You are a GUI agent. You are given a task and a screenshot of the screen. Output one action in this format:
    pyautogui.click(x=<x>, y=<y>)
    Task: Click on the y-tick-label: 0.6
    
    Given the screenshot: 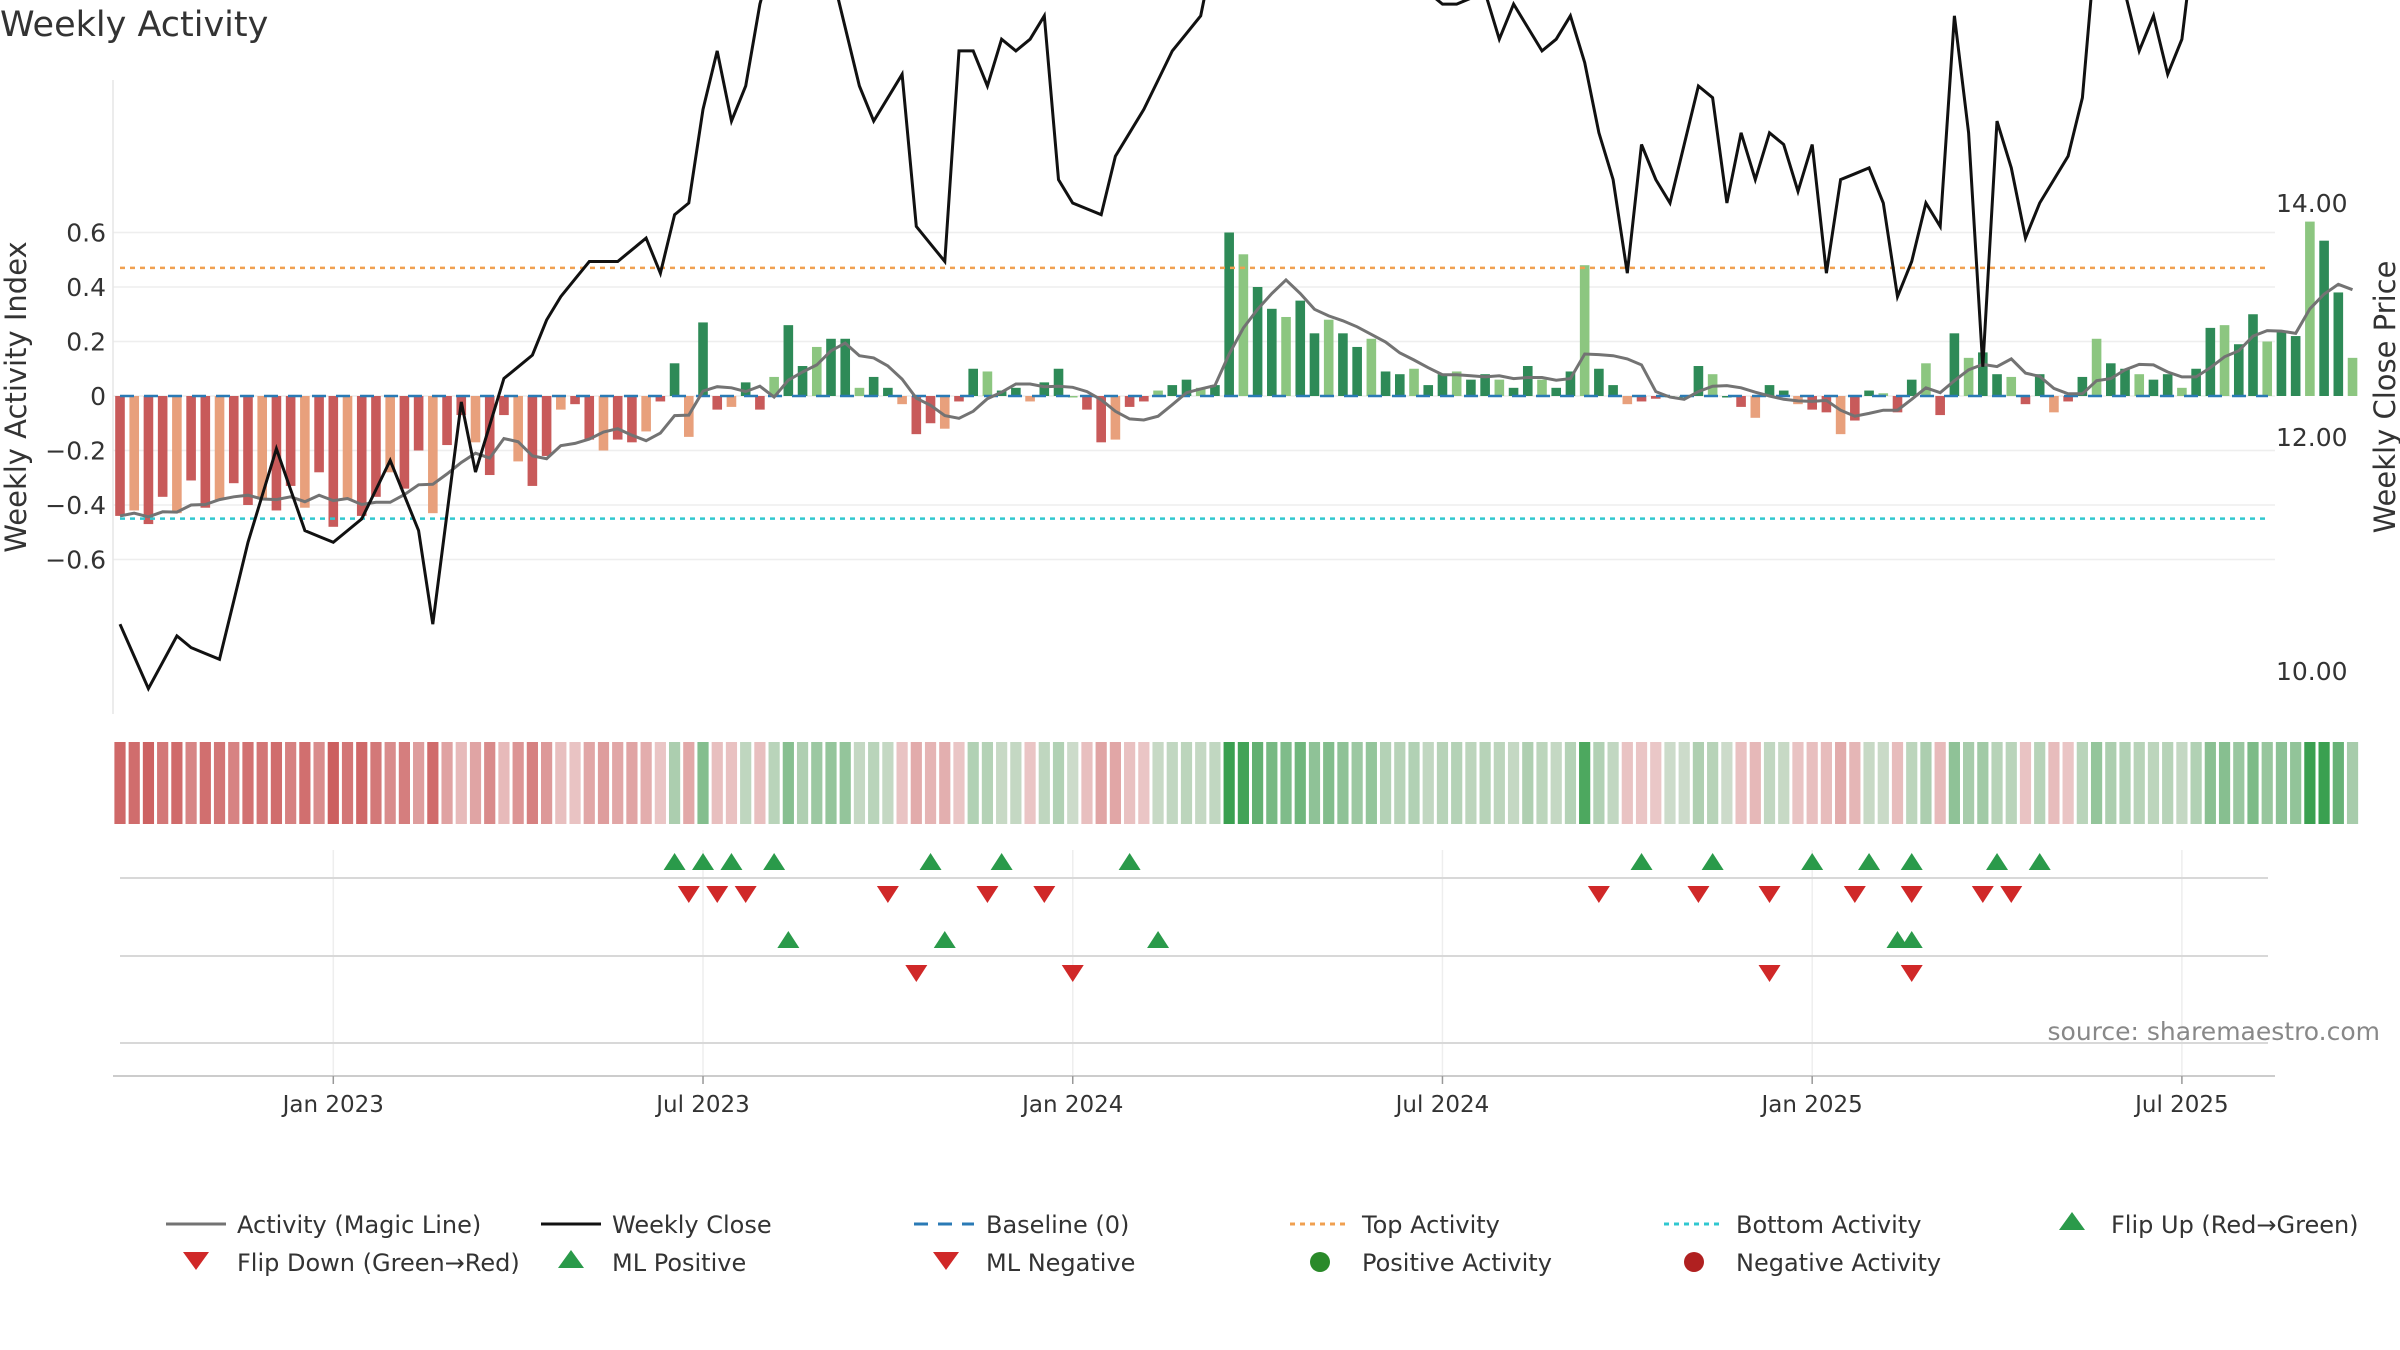 What is the action you would take?
    pyautogui.click(x=86, y=233)
    